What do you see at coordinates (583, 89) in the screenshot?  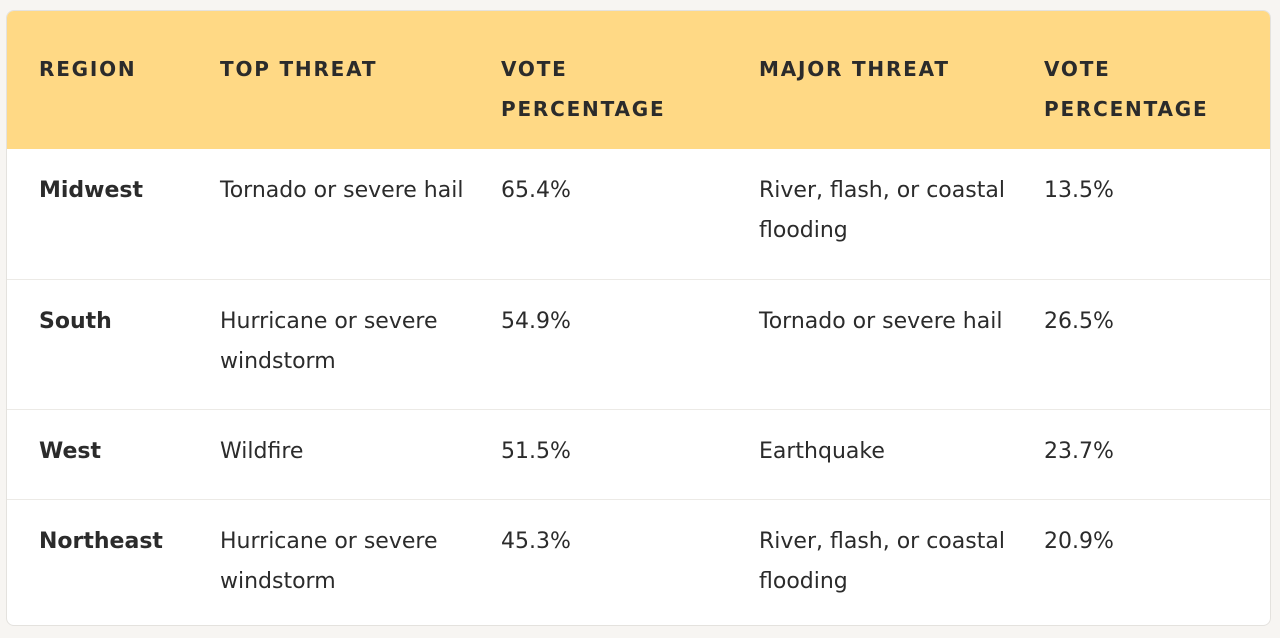 I see `header-vote-percentage-1: VOTE PERCENTAGE` at bounding box center [583, 89].